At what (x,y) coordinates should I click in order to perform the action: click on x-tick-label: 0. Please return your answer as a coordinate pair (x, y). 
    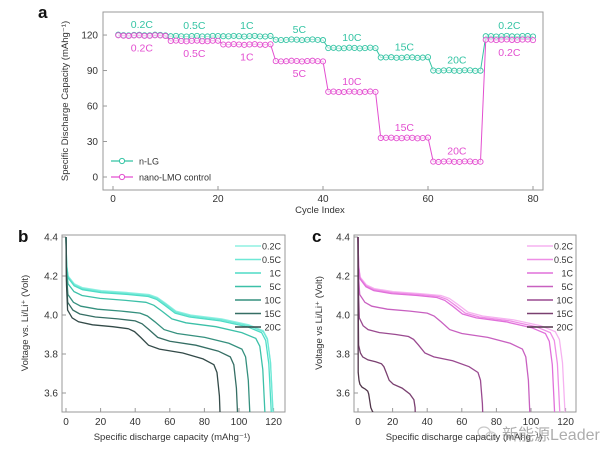
    Looking at the image, I should click on (66, 422).